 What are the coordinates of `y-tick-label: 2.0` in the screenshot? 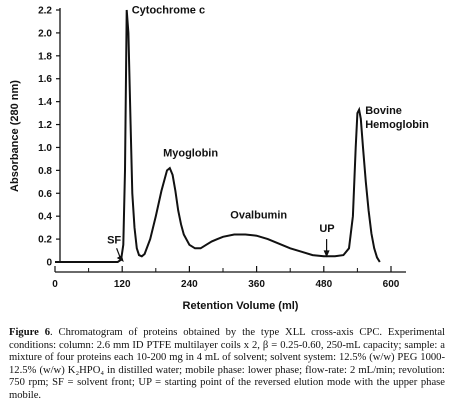 It's located at (45, 33).